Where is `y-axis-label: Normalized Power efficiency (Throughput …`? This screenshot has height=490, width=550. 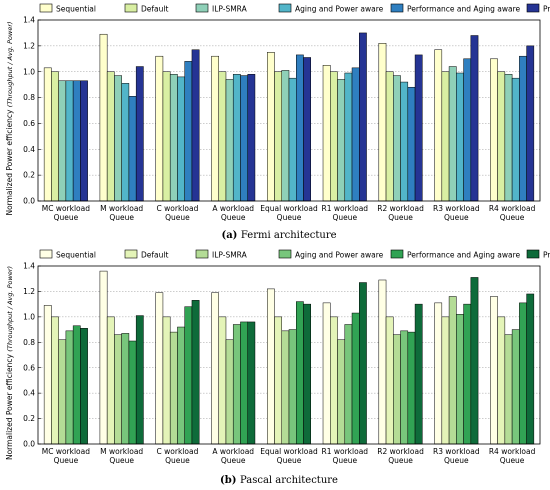 y-axis-label: Normalized Power efficiency (Throughput … is located at coordinates (9, 118).